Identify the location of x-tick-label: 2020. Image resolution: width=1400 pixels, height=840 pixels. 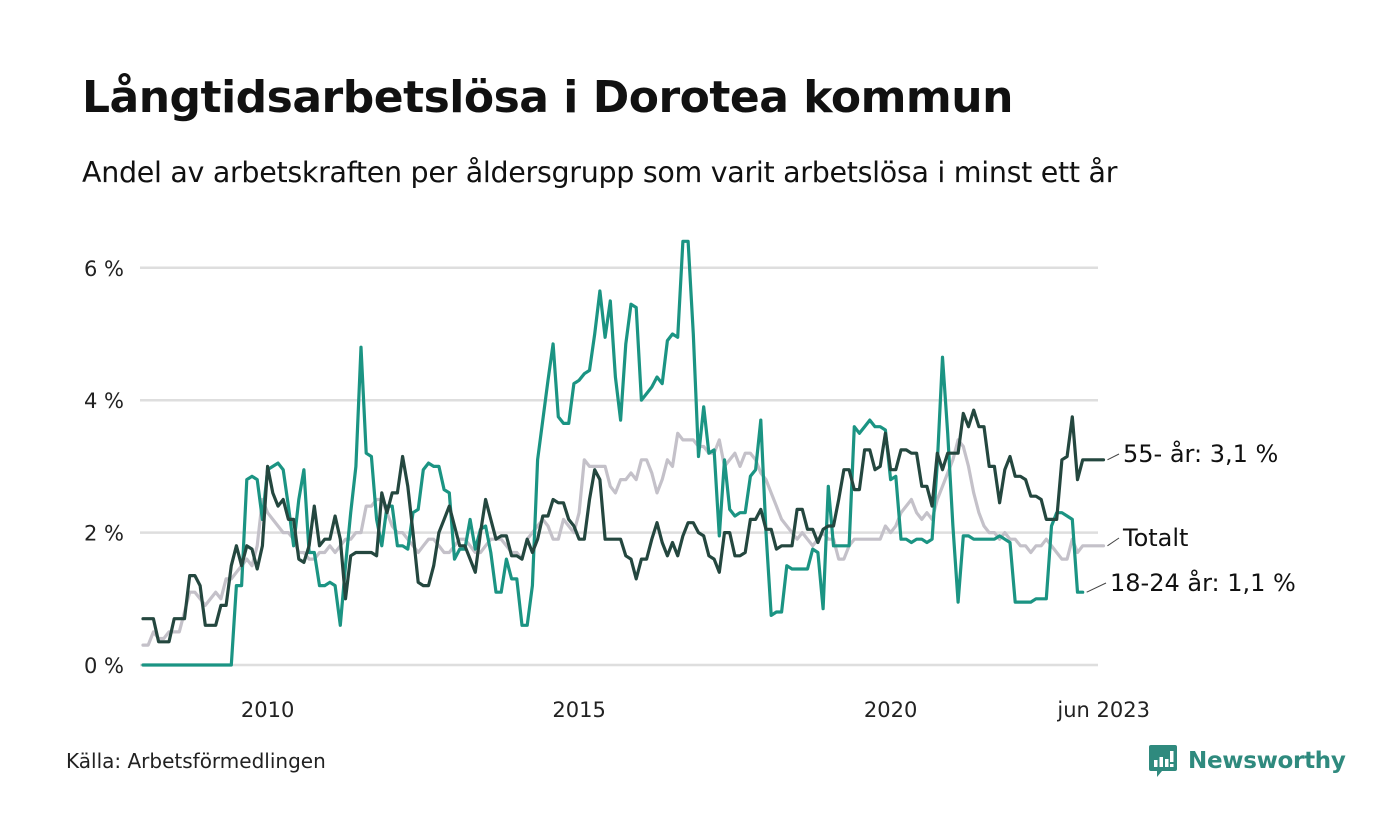
(890, 710).